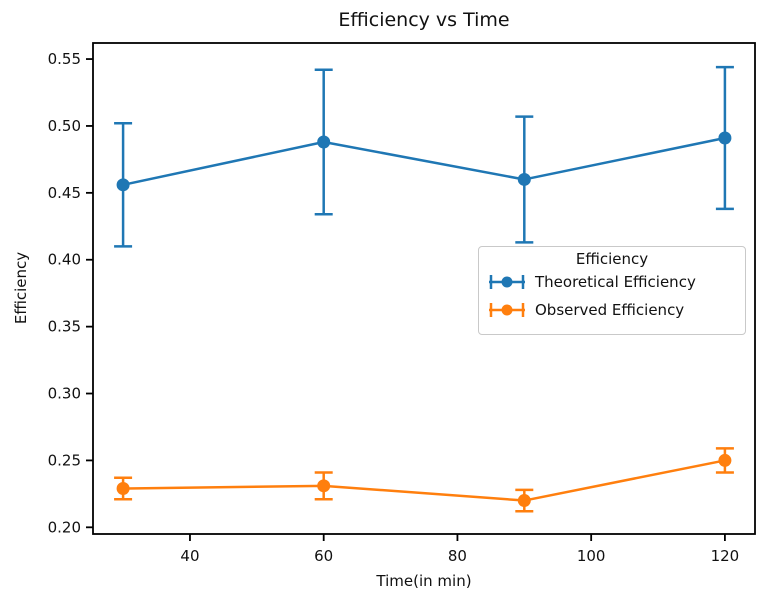  I want to click on y-tick-label: 0.25, so click(64, 460).